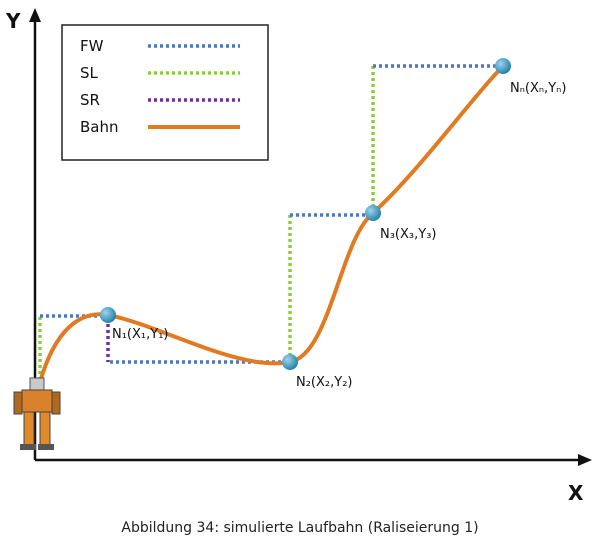  What do you see at coordinates (324, 382) in the screenshot?
I see `node-label: N₂(X₂,Y₂)` at bounding box center [324, 382].